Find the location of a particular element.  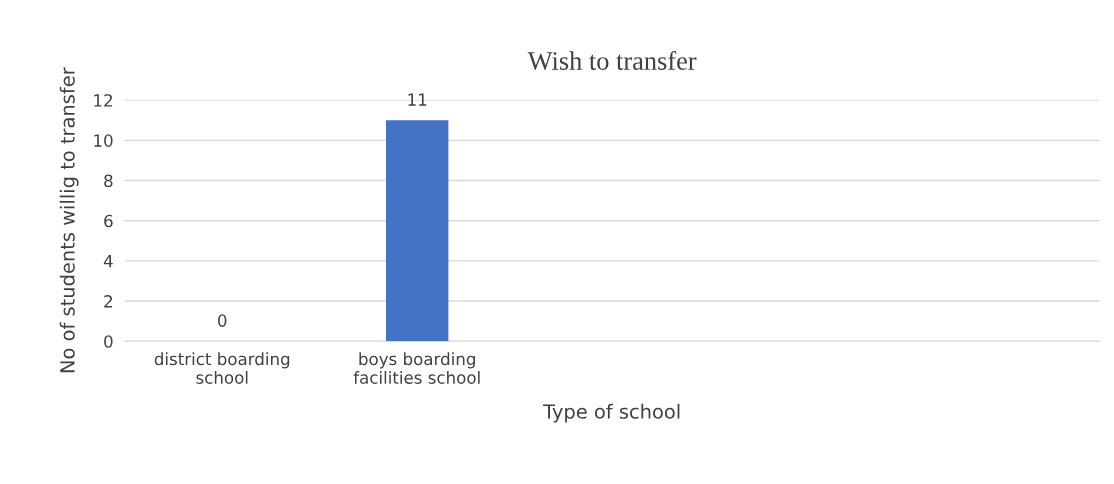

y-tick-label: 8 is located at coordinates (108, 181).